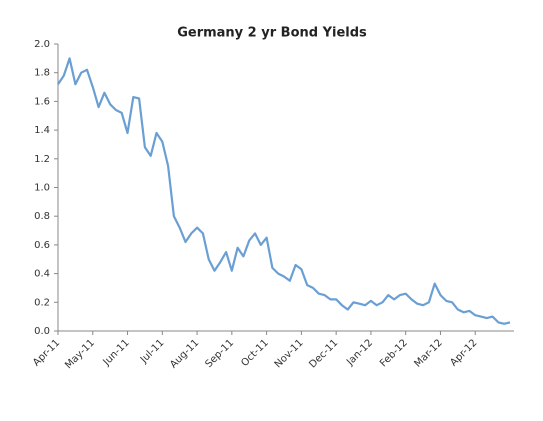 Image resolution: width=543 pixels, height=421 pixels. I want to click on y-tick-label: 0.4, so click(42, 274).